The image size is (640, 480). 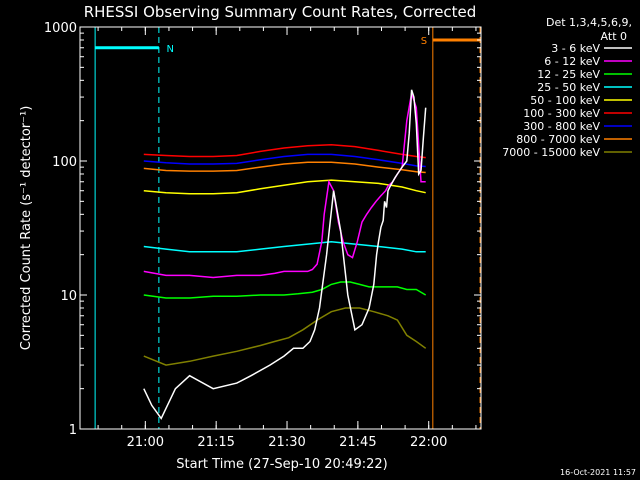 What do you see at coordinates (589, 22) in the screenshot?
I see `legend-header-line-1: Det 1,3,4,5,6,9,` at bounding box center [589, 22].